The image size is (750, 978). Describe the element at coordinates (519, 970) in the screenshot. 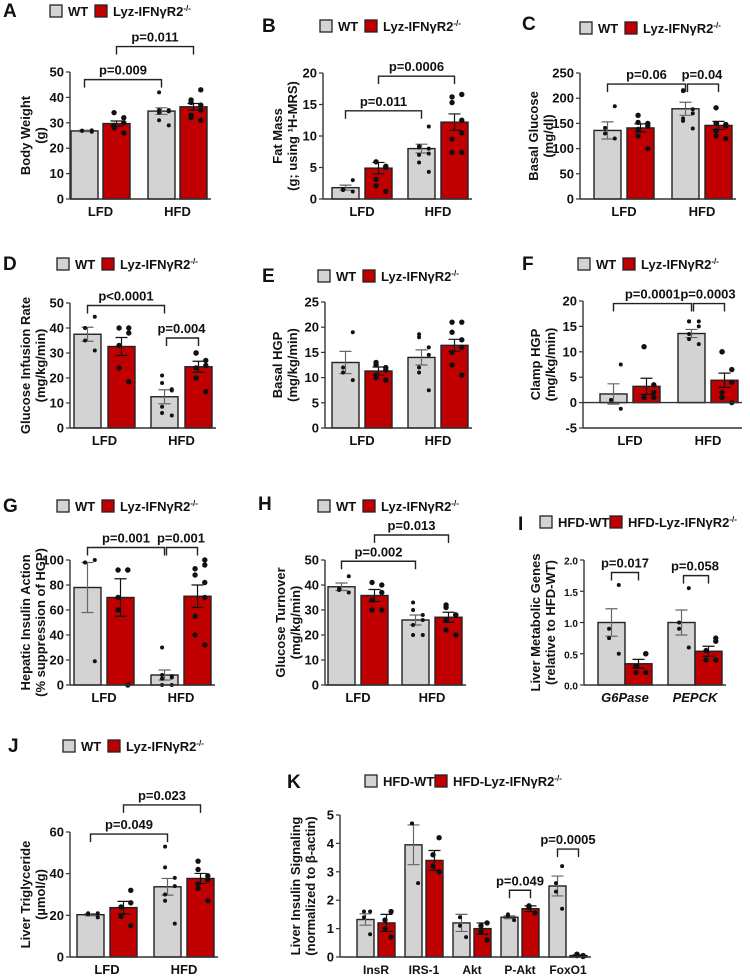

I see `x-category-label: P-Akt` at that location.